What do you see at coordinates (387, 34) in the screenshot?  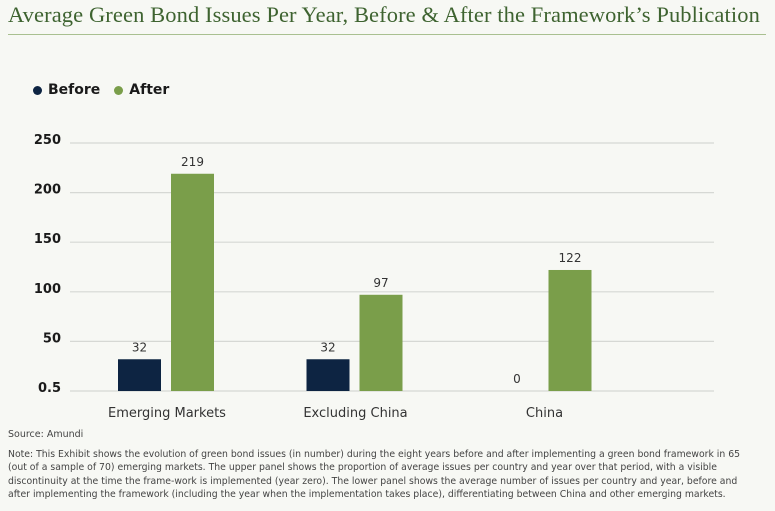 I see `title-divider` at bounding box center [387, 34].